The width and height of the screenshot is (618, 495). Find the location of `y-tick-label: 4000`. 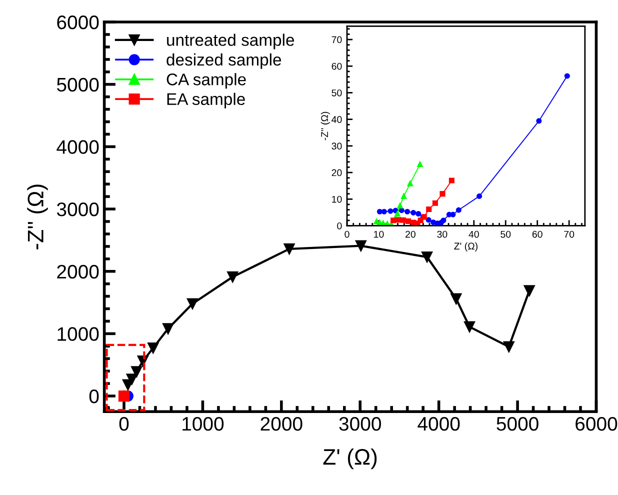

y-tick-label: 4000 is located at coordinates (77, 147).